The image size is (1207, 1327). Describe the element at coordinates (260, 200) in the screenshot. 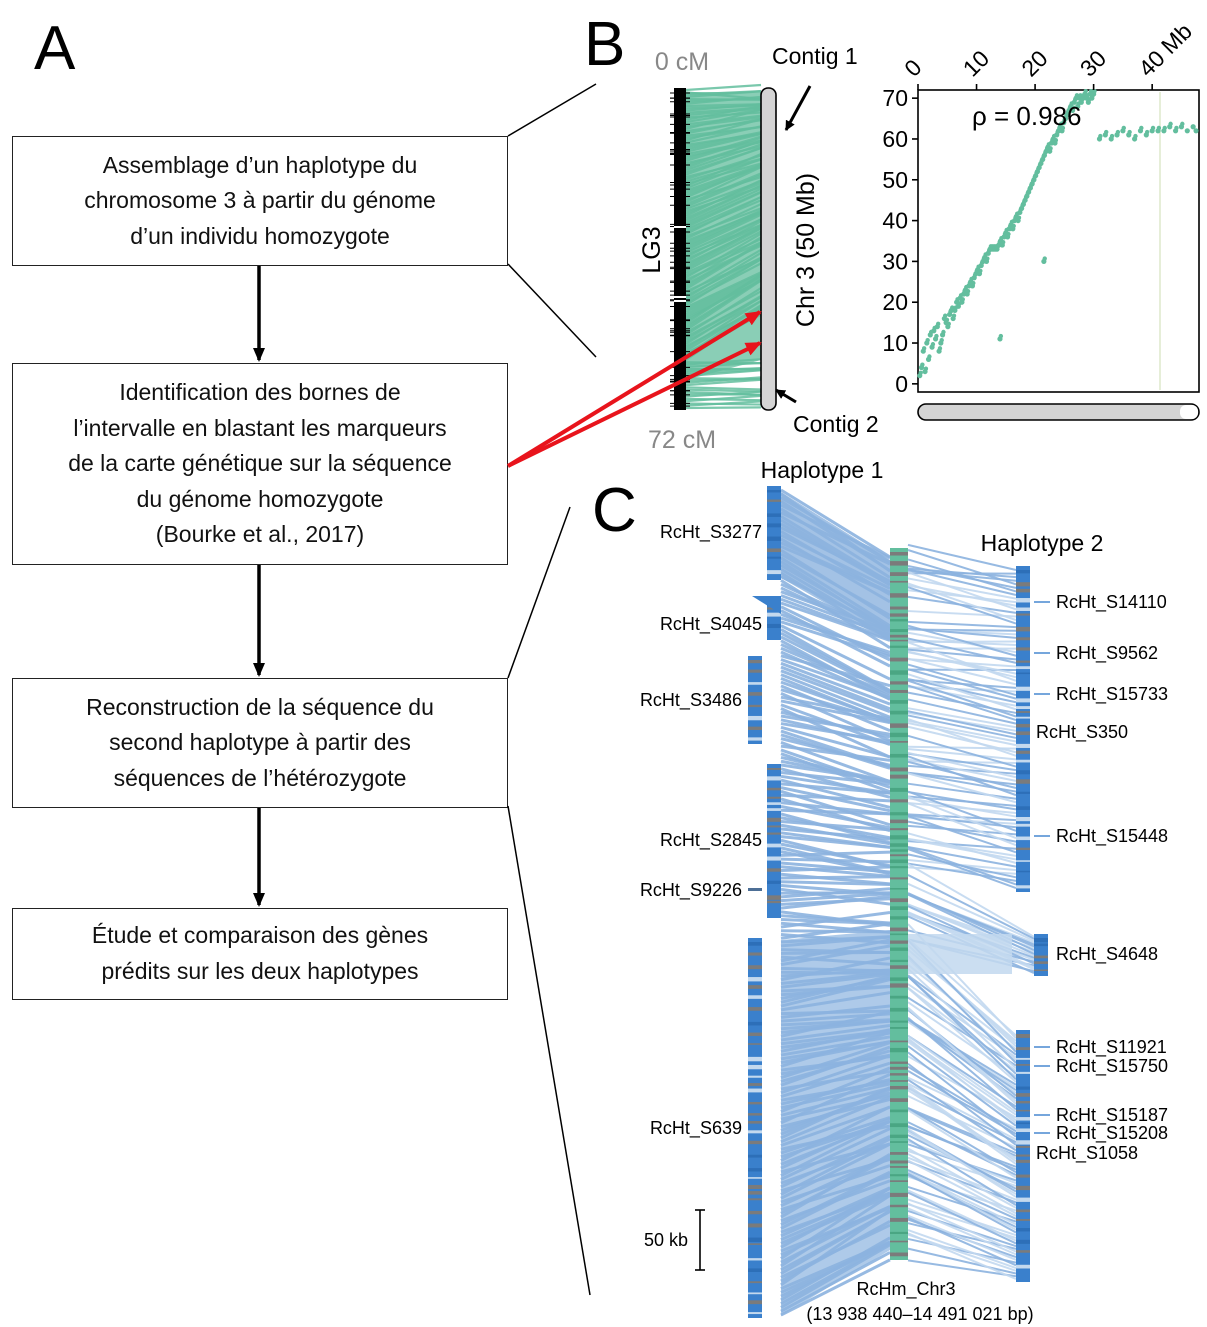

I see `flow-step-1-line-2: chromosome 3 à partir du génome` at that location.